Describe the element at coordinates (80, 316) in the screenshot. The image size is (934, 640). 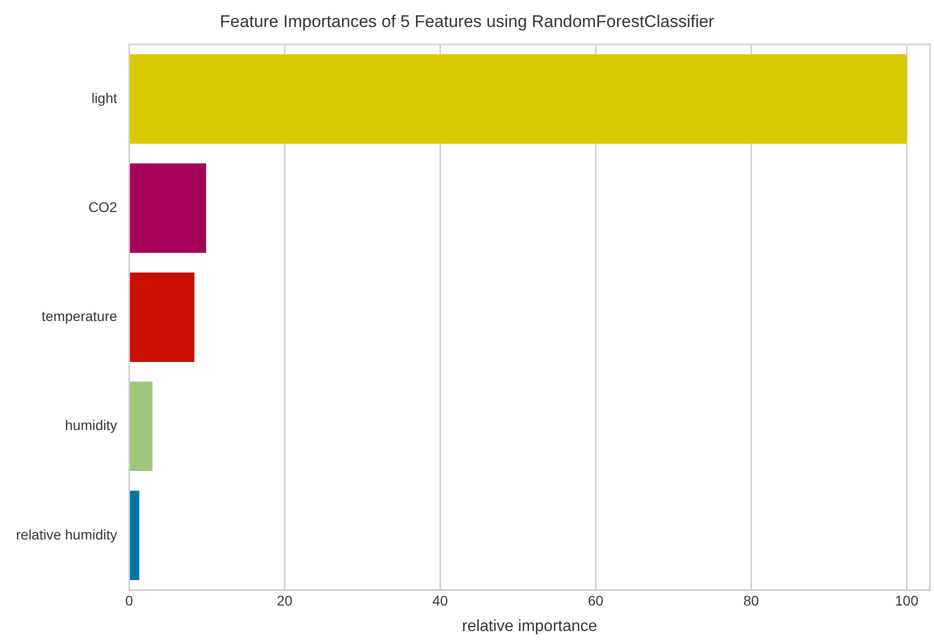
I see `y-tick-label: temperature` at that location.